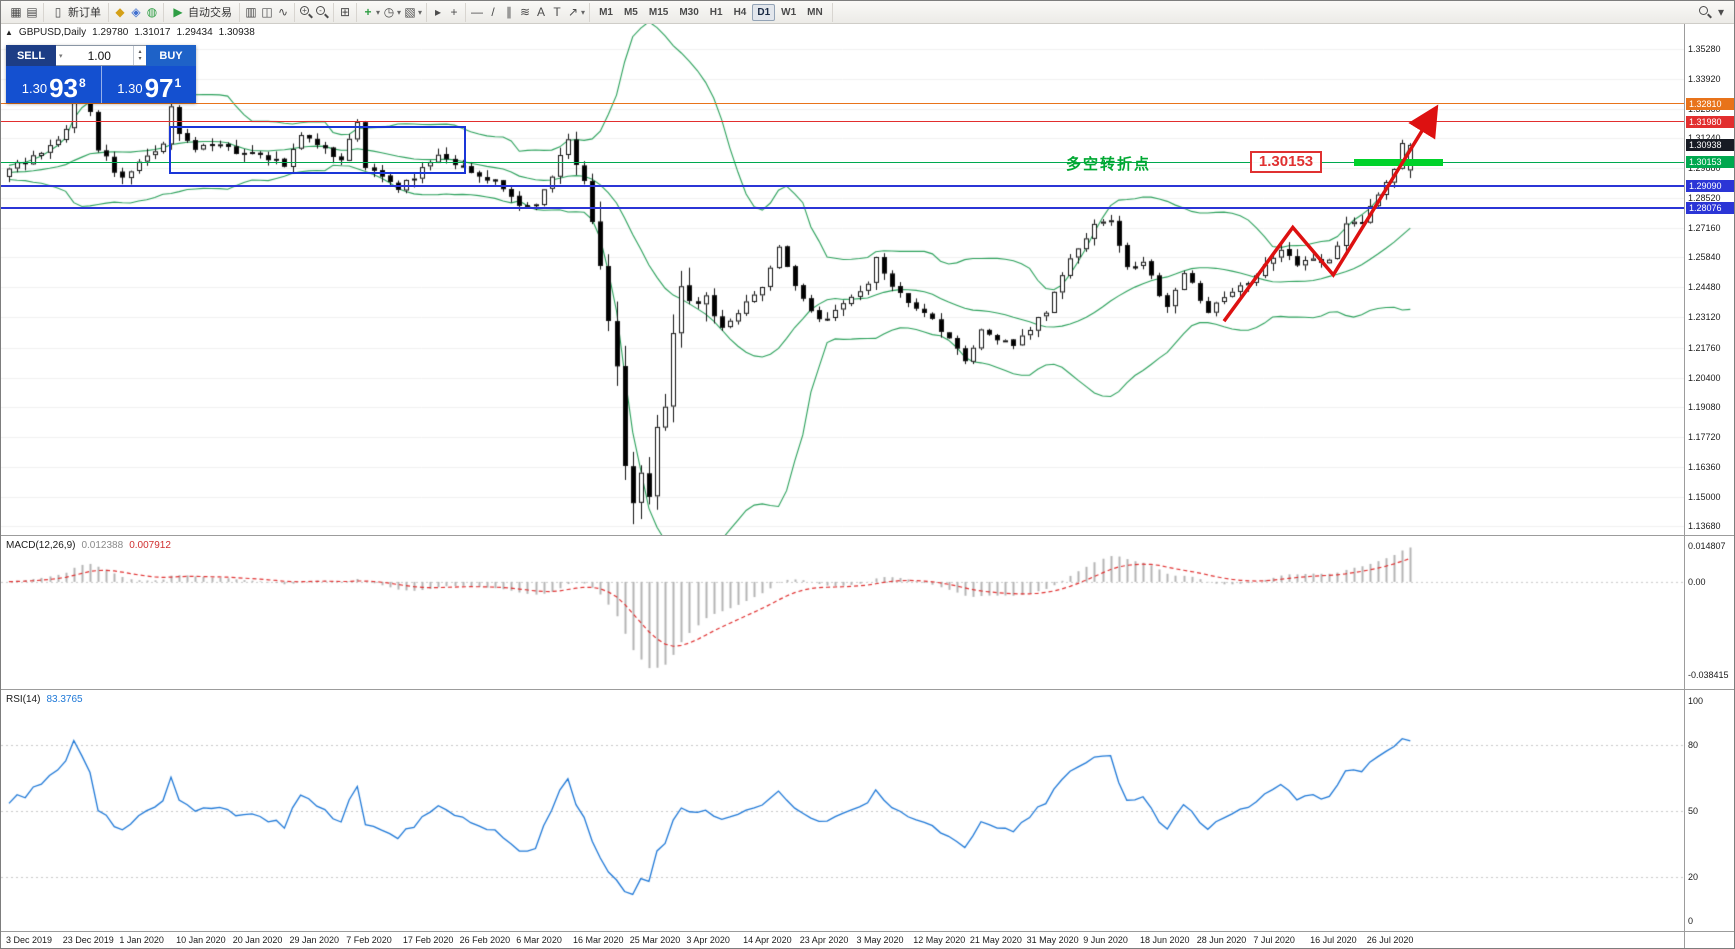  What do you see at coordinates (525, 12) in the screenshot?
I see `fibonacci-icon: ≋` at bounding box center [525, 12].